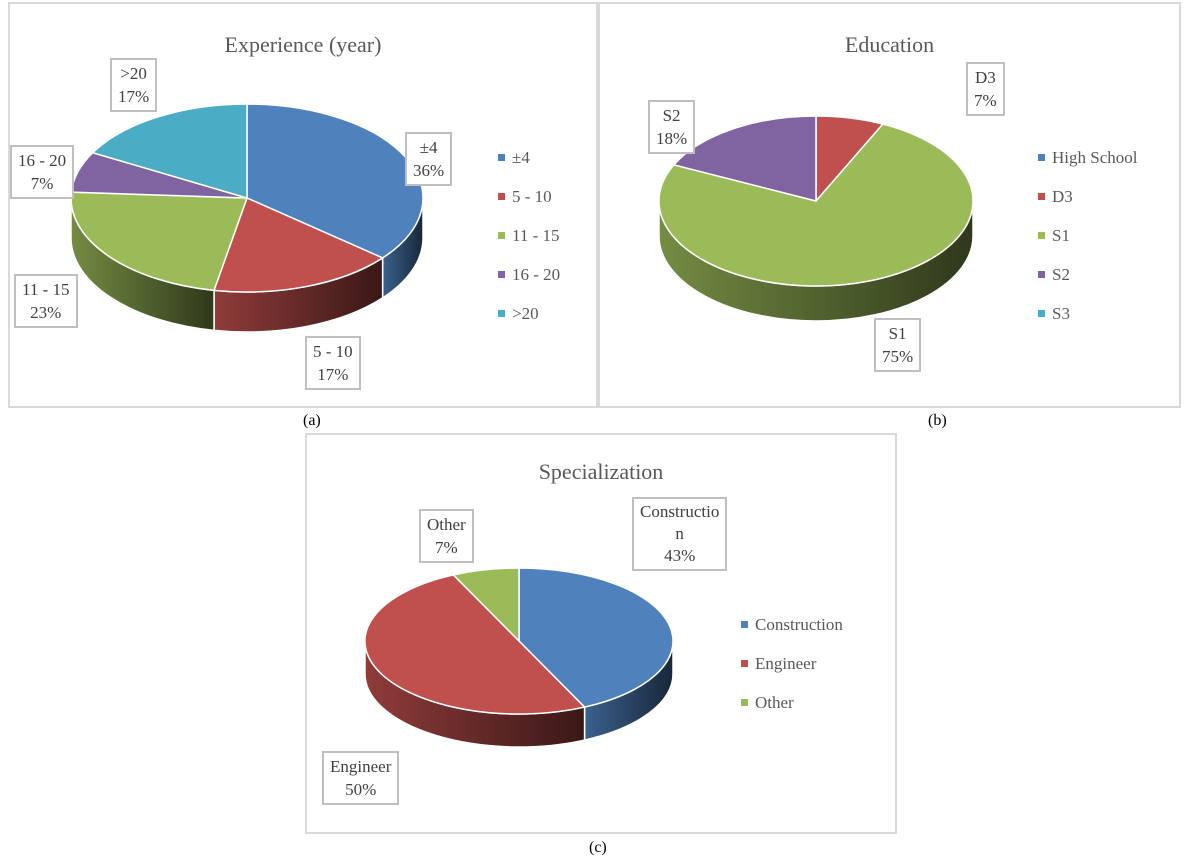 Image resolution: width=1187 pixels, height=864 pixels. I want to click on data-label-5-10: 5 - 10 17%, so click(333, 363).